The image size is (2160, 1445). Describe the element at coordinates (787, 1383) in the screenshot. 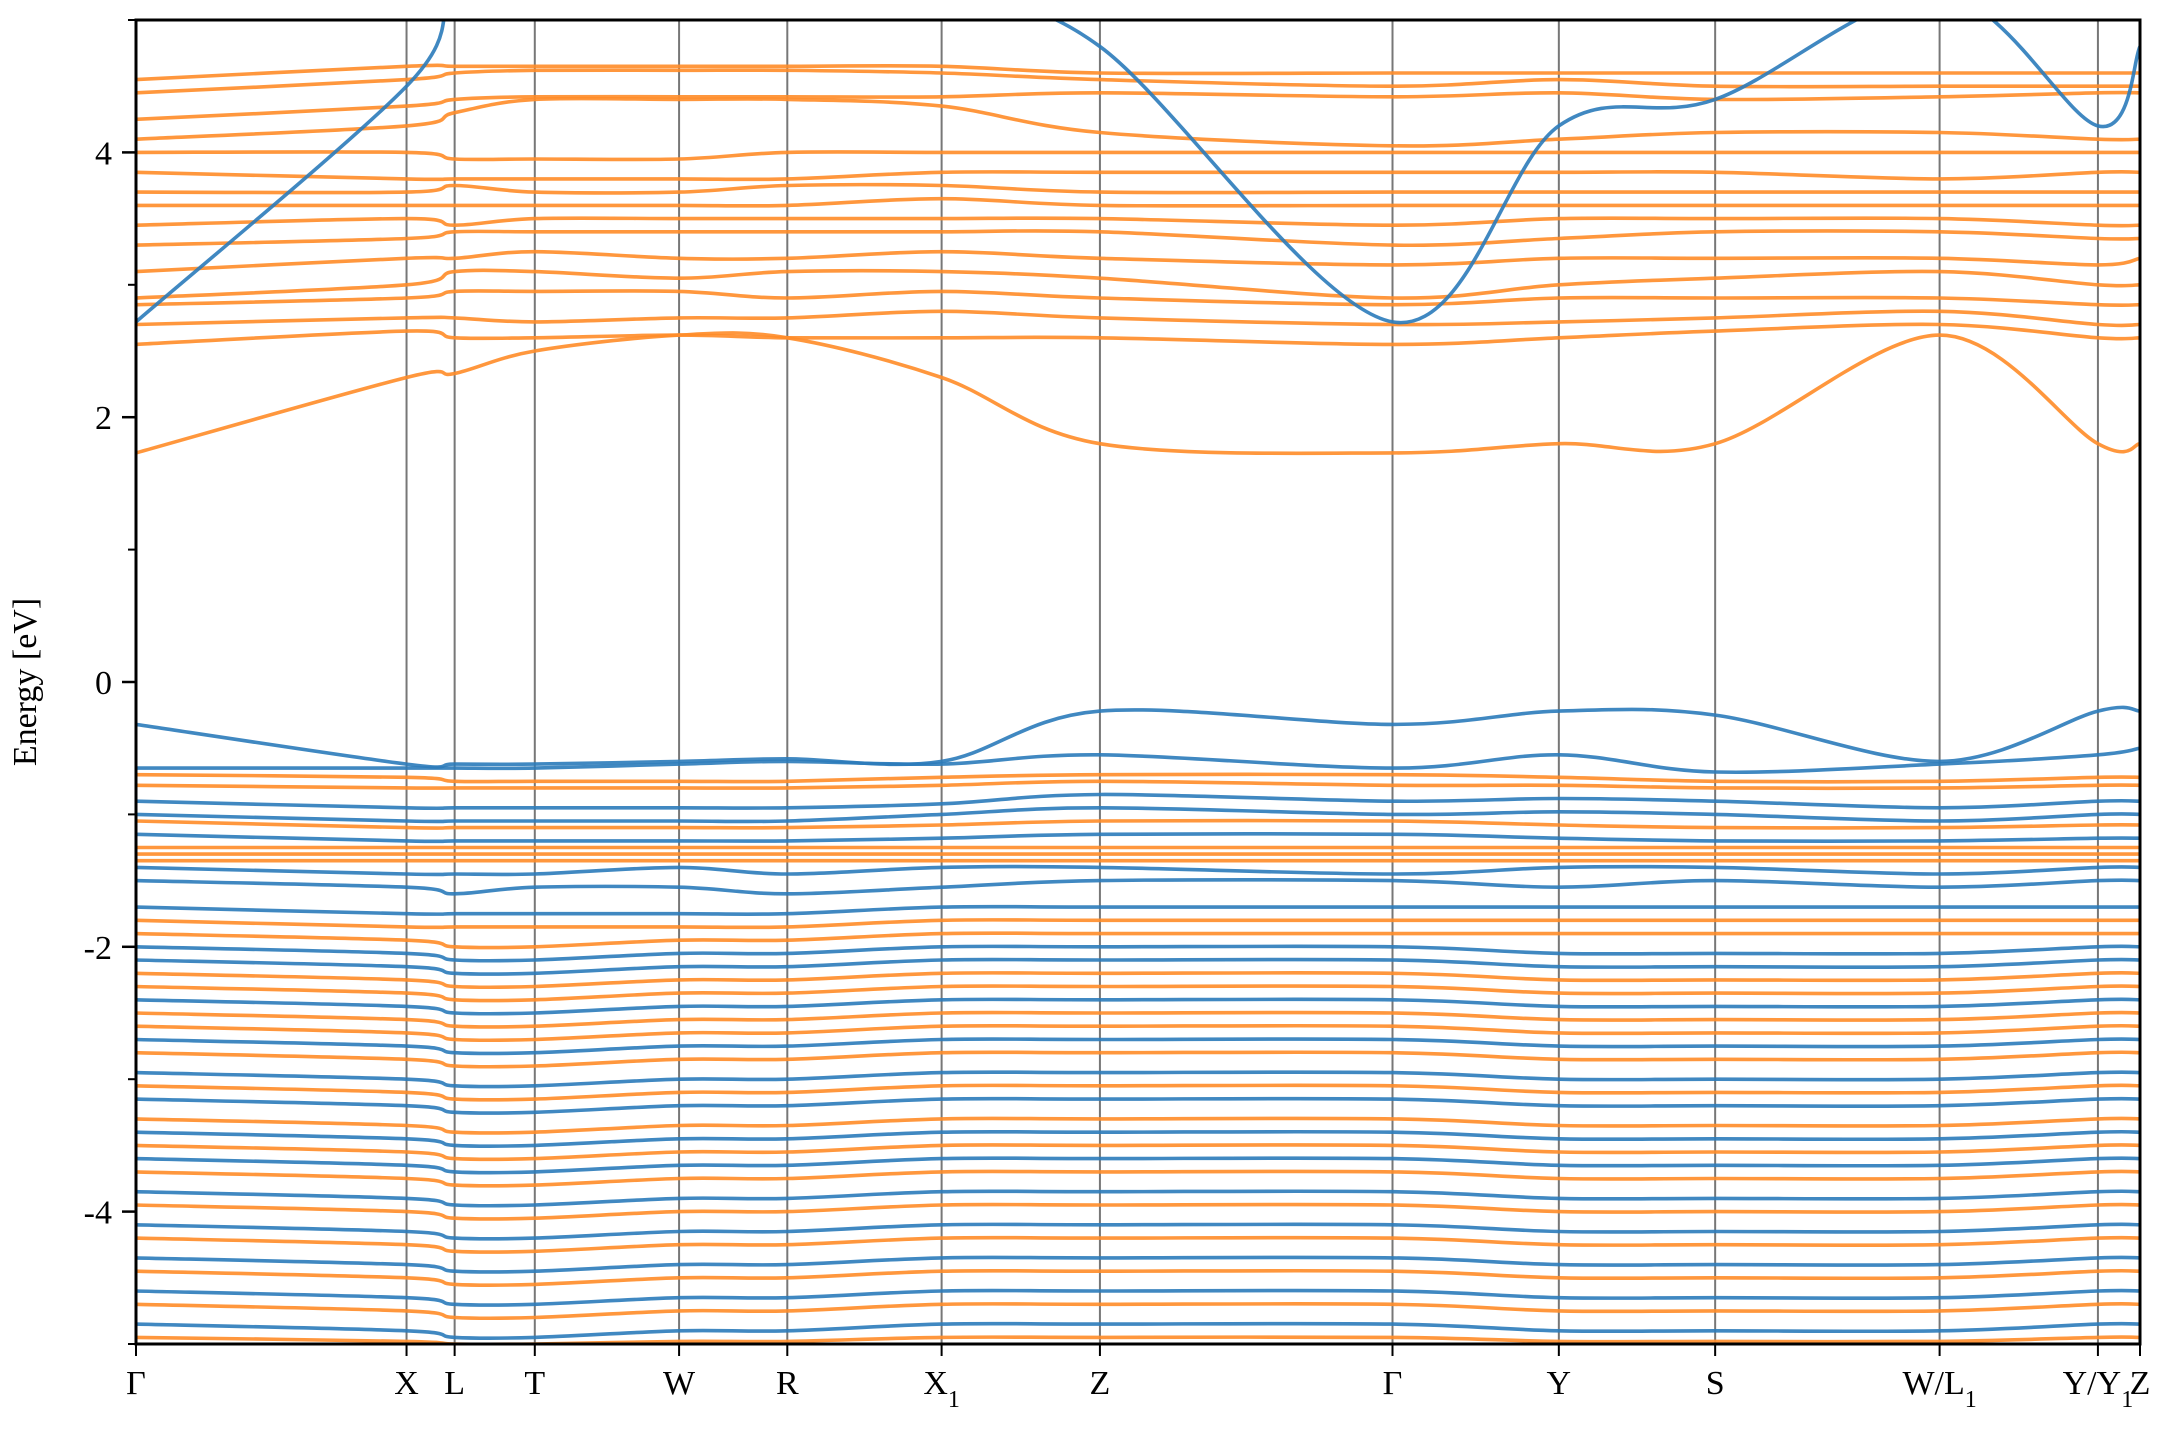

I see `x-tick-label-5: R` at that location.